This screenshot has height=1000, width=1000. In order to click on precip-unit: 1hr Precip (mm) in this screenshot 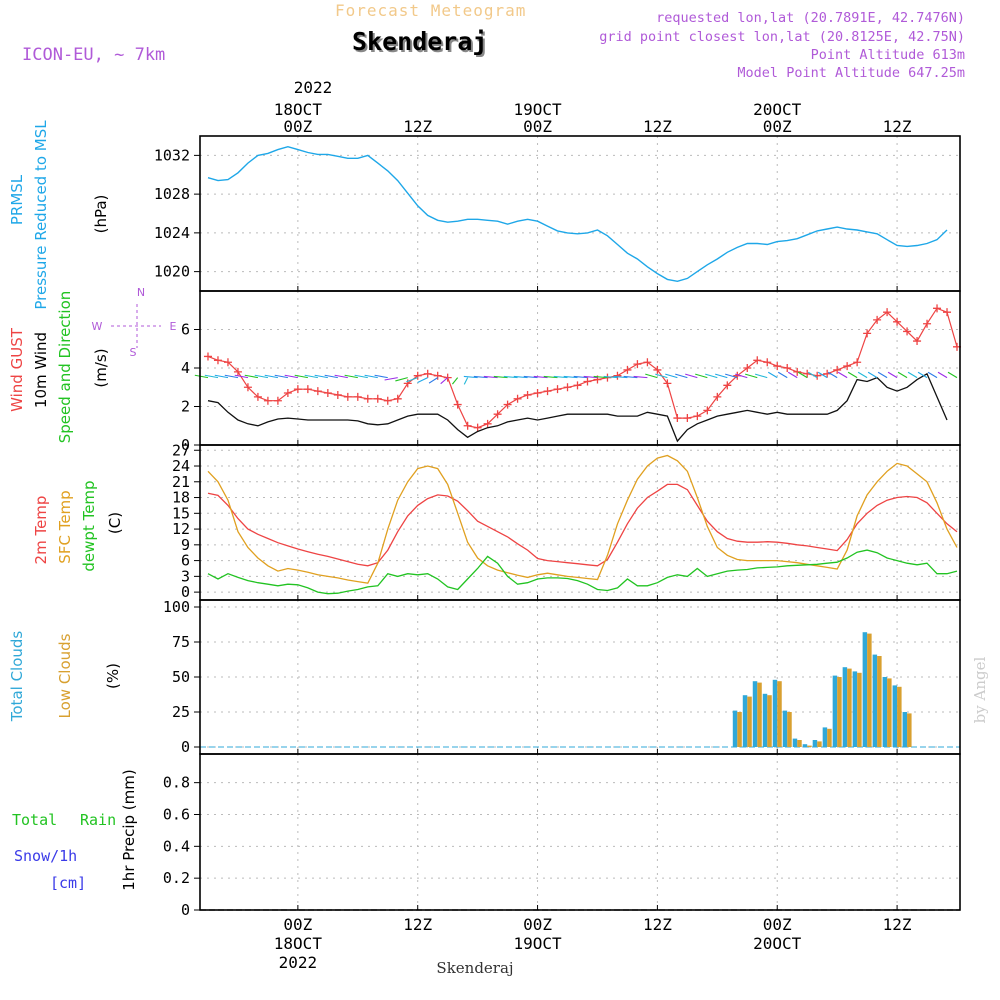, I will do `click(129, 829)`.